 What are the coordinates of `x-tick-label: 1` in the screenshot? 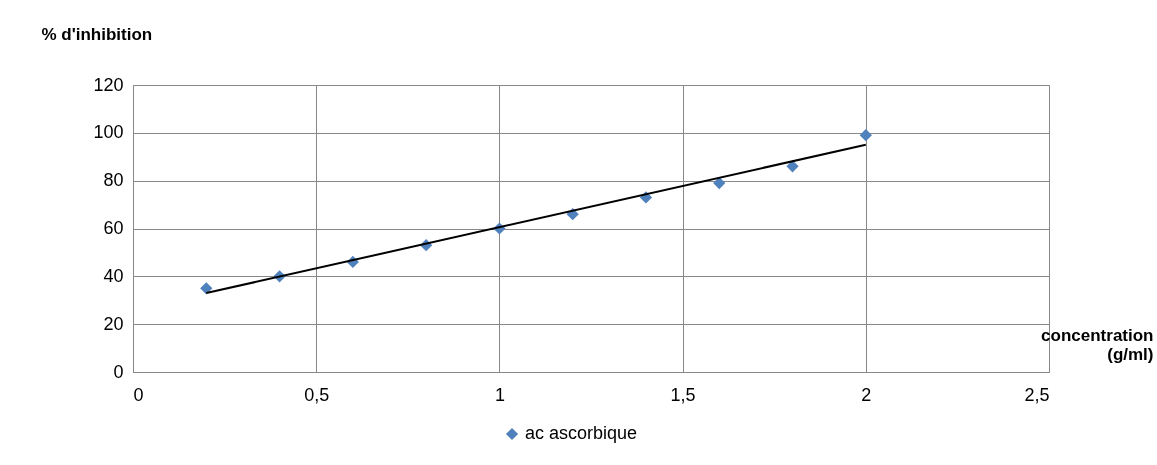 It's located at (499, 394).